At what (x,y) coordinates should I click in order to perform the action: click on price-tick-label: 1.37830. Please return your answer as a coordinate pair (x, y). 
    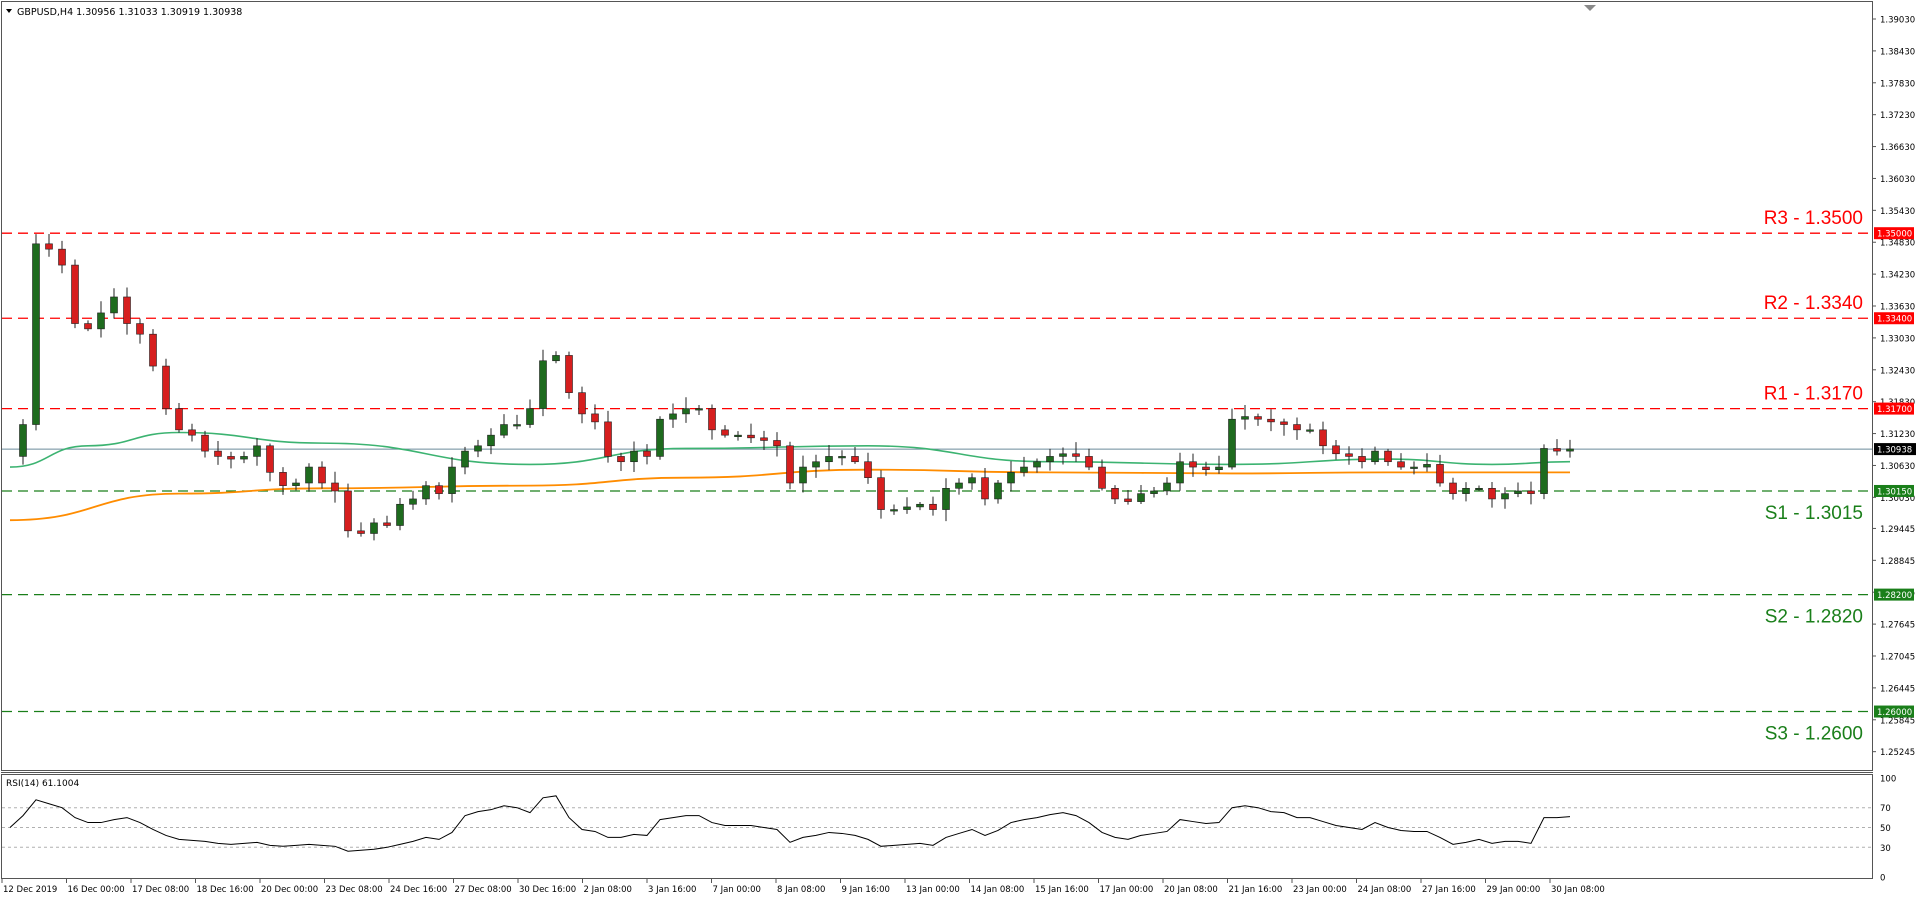
    Looking at the image, I should click on (1897, 84).